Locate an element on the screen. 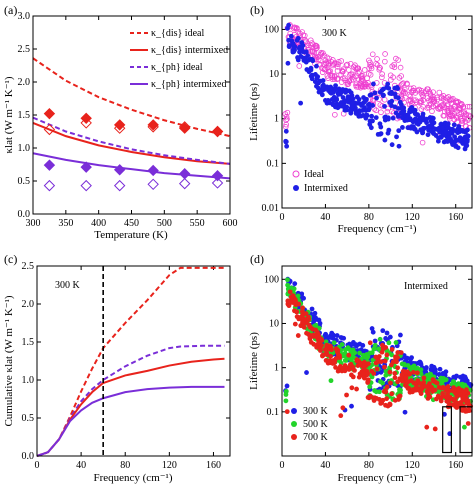  b-xtick-label: 0 is located at coordinates (282, 217).